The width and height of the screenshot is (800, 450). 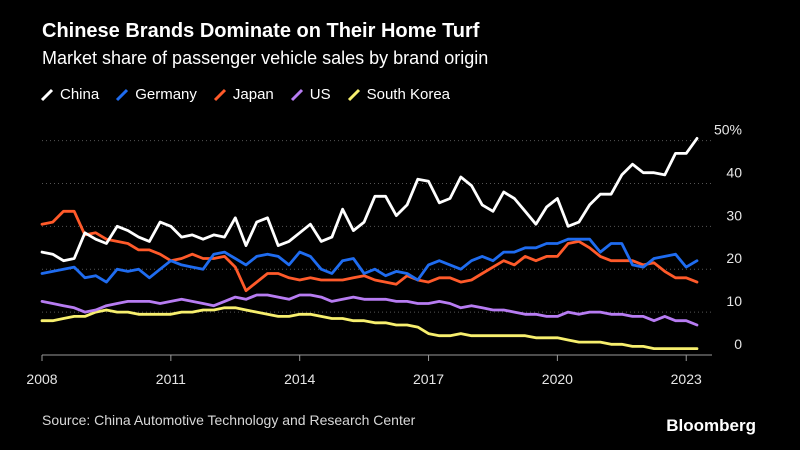 I want to click on bloomberg-logo: Bloomberg, so click(x=711, y=425).